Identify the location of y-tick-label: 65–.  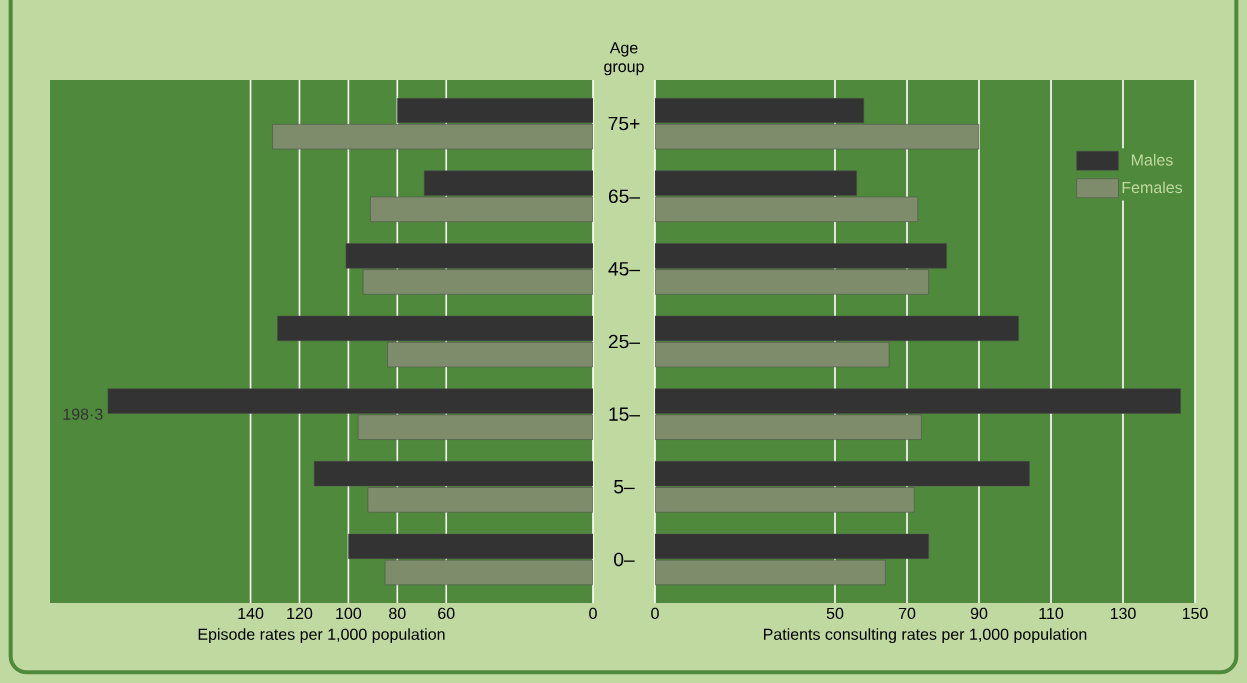
(624, 196).